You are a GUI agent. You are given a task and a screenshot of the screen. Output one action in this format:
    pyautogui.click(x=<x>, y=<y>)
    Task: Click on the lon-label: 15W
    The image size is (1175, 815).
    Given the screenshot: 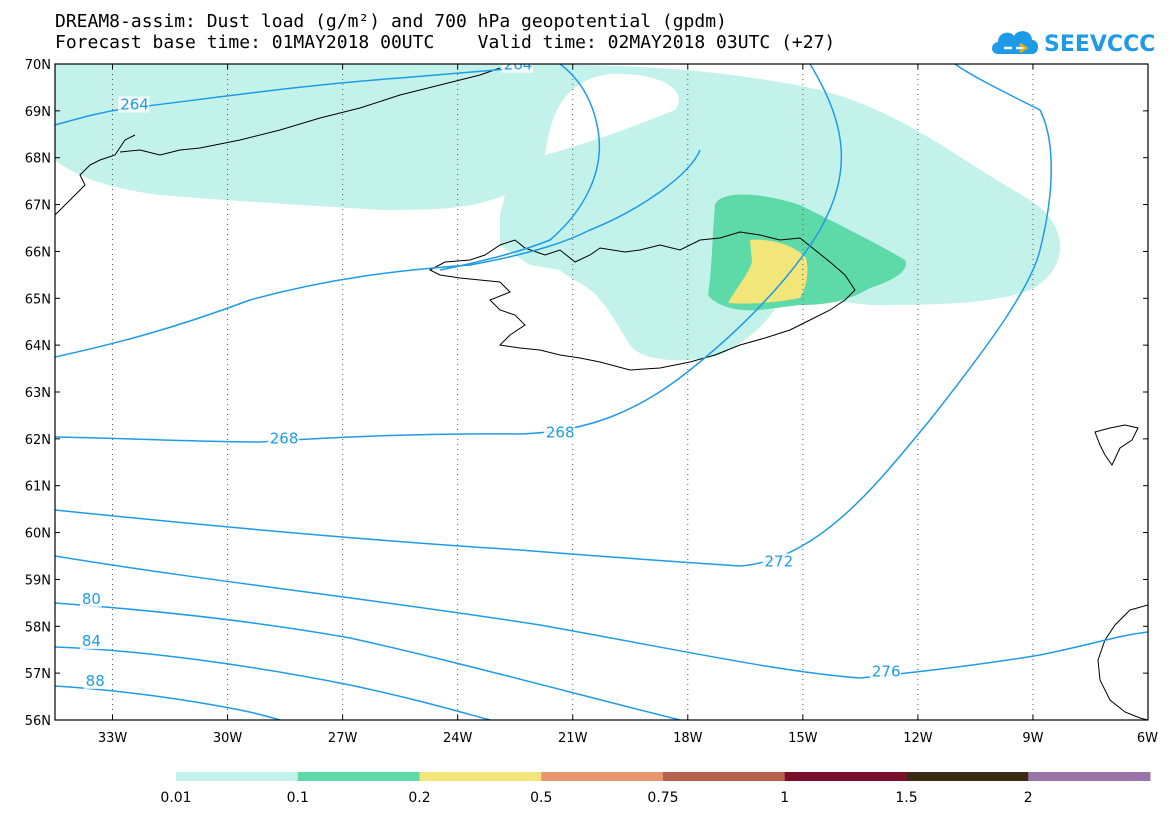 What is the action you would take?
    pyautogui.click(x=803, y=738)
    